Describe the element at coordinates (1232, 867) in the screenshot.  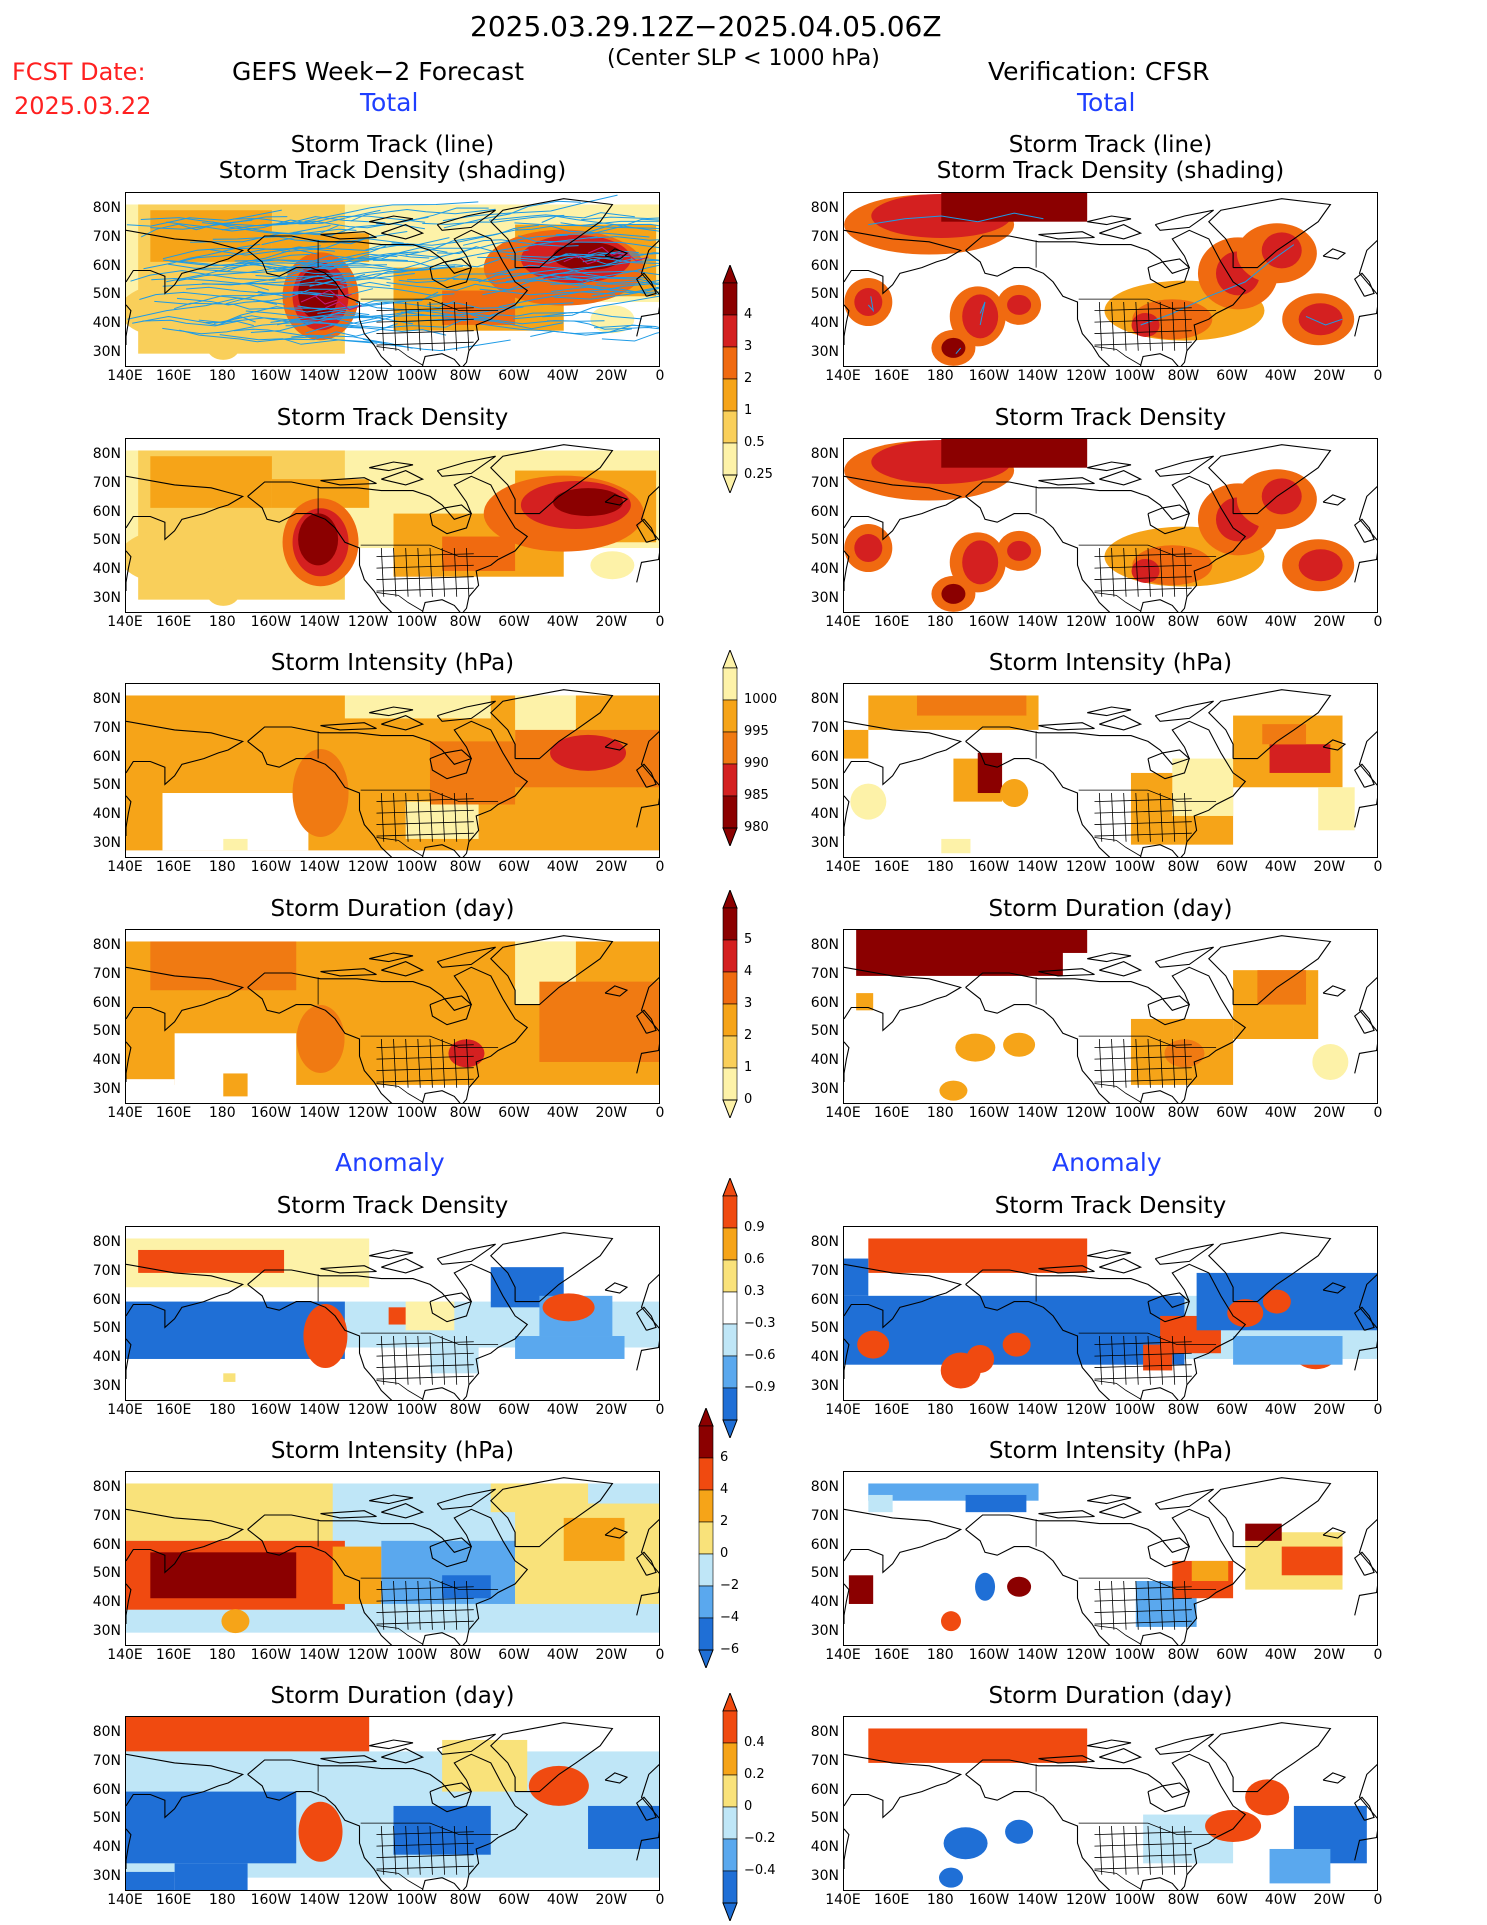
I see `lon-tick-label: 60W` at that location.